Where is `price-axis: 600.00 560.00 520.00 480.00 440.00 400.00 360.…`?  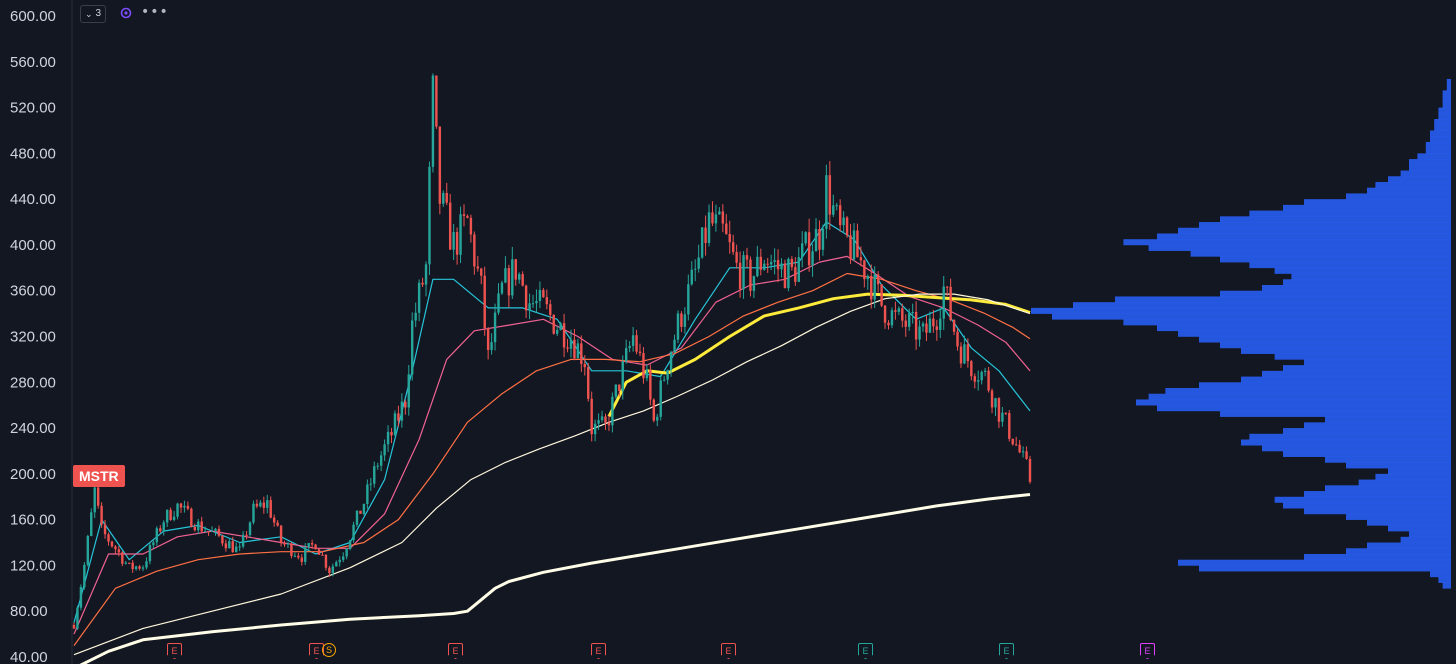
price-axis: 600.00 560.00 520.00 480.00 440.00 400.00 360.… is located at coordinates (33, 336).